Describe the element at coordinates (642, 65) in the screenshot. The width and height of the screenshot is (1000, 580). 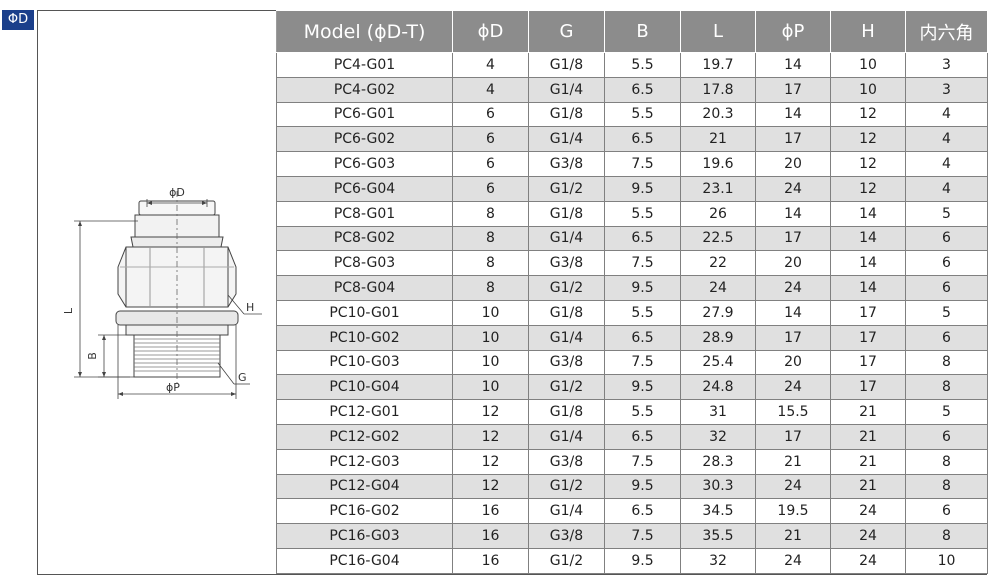
I see `cell-B: 5.5` at that location.